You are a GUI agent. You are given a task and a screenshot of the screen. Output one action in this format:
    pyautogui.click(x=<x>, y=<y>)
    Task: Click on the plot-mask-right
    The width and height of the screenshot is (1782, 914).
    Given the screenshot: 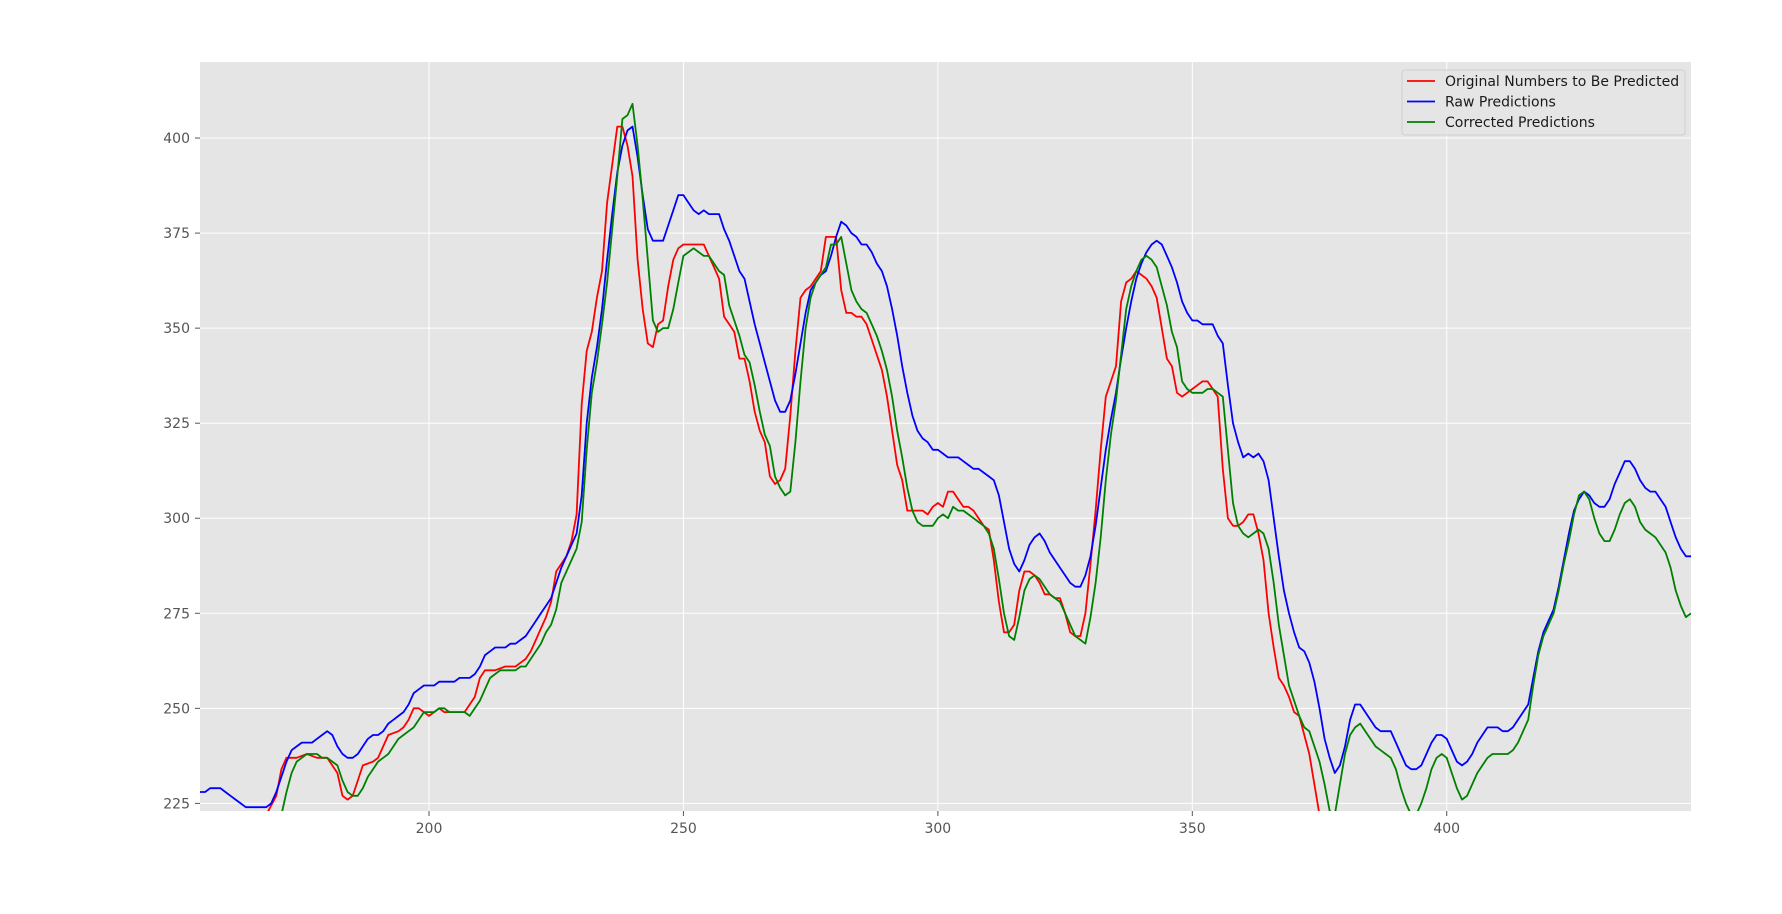 What is the action you would take?
    pyautogui.click(x=1736, y=457)
    